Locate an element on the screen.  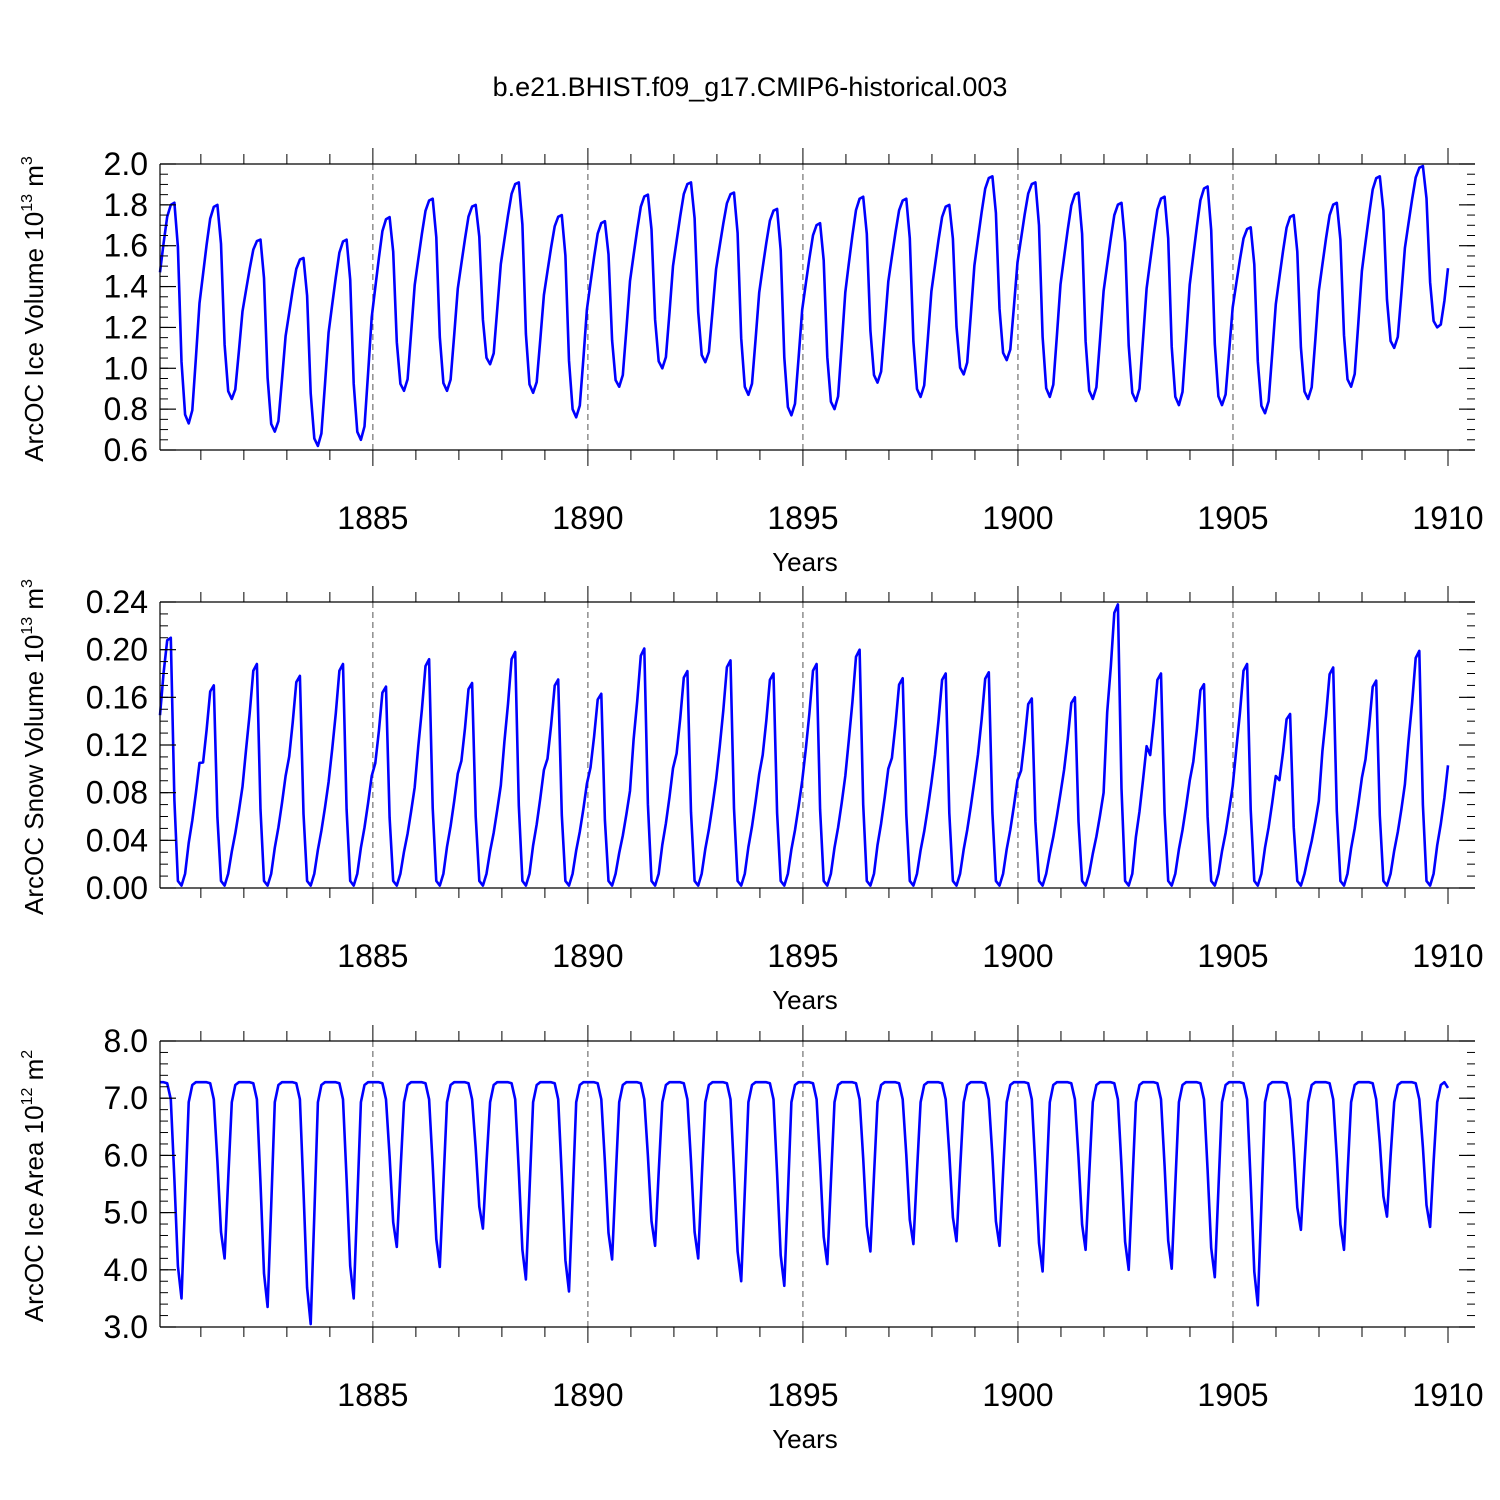
y-tick-label: 1.2 is located at coordinates (126, 327).